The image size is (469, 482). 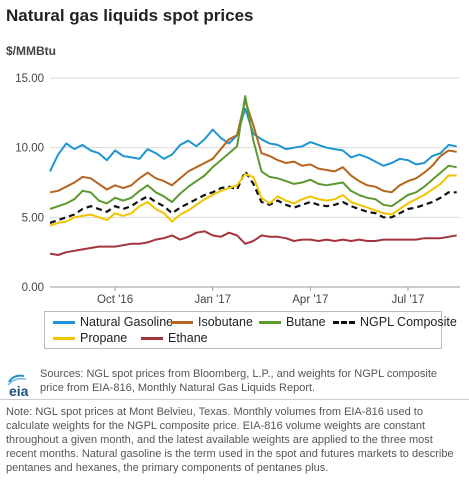 I want to click on eia-logo-icon: eia, so click(x=18, y=386).